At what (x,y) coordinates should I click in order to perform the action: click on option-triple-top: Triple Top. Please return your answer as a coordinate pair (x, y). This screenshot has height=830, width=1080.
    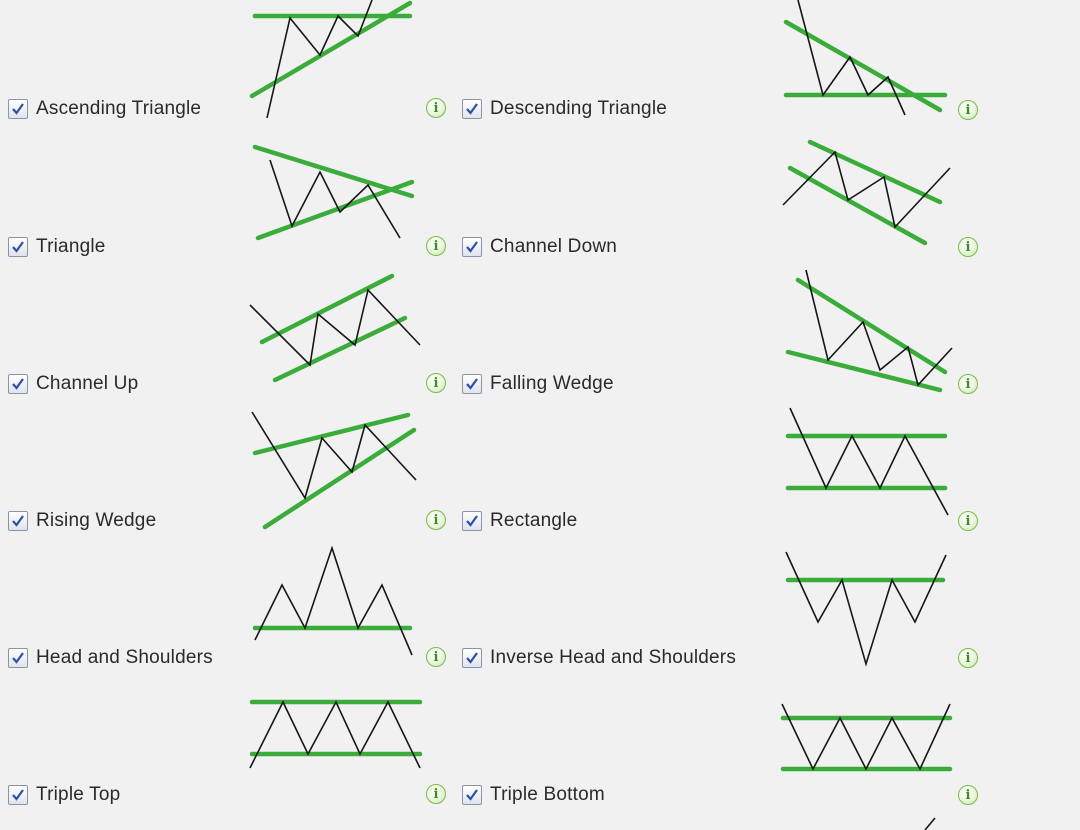
    Looking at the image, I should click on (64, 795).